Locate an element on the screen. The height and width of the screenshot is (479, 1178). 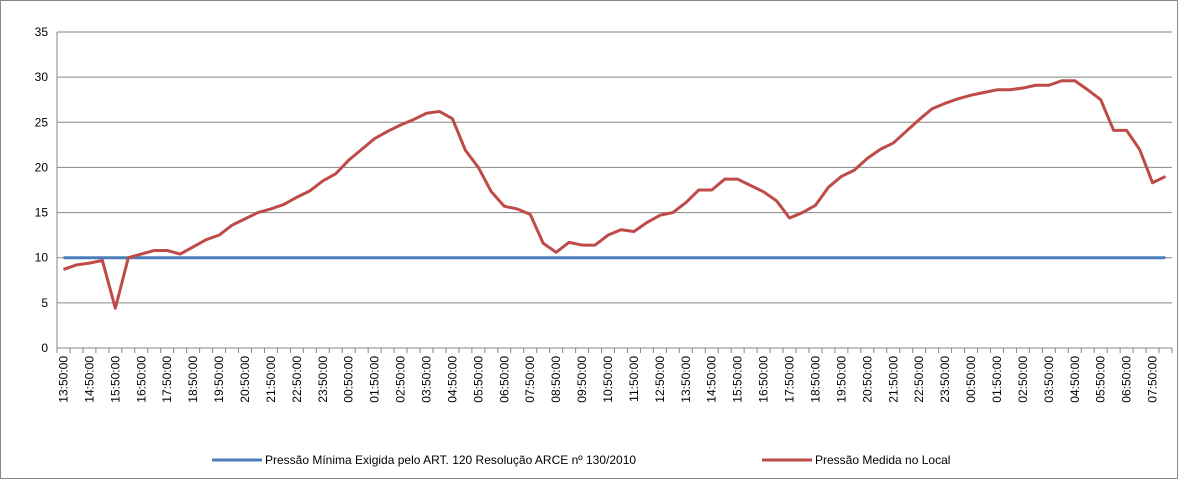
y-tick-label: 0 is located at coordinates (44, 348).